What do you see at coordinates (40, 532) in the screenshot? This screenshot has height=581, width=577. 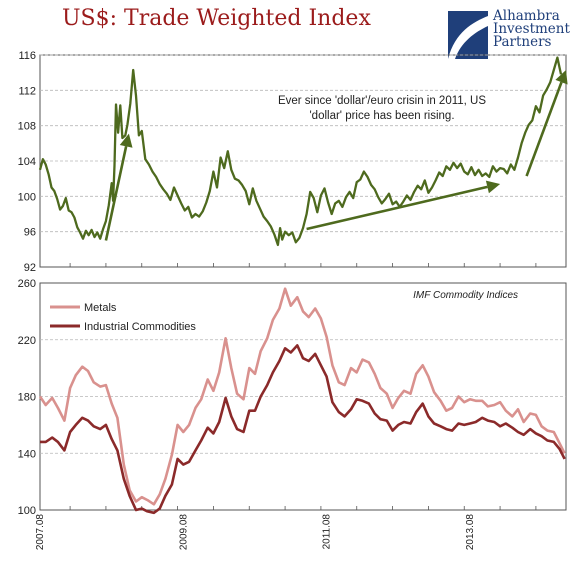 I see `x-tick-label: 2007.08` at bounding box center [40, 532].